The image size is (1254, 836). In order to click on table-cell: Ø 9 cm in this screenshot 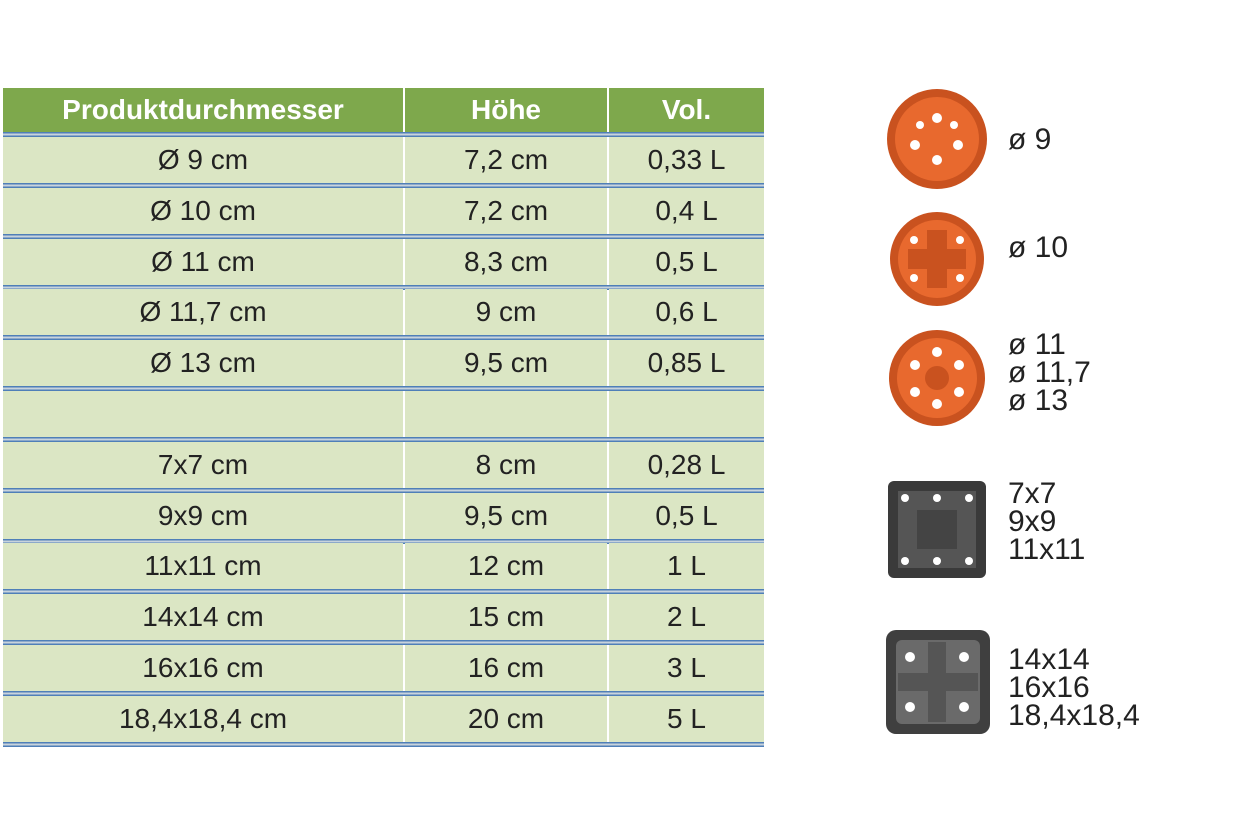, I will do `click(203, 160)`.